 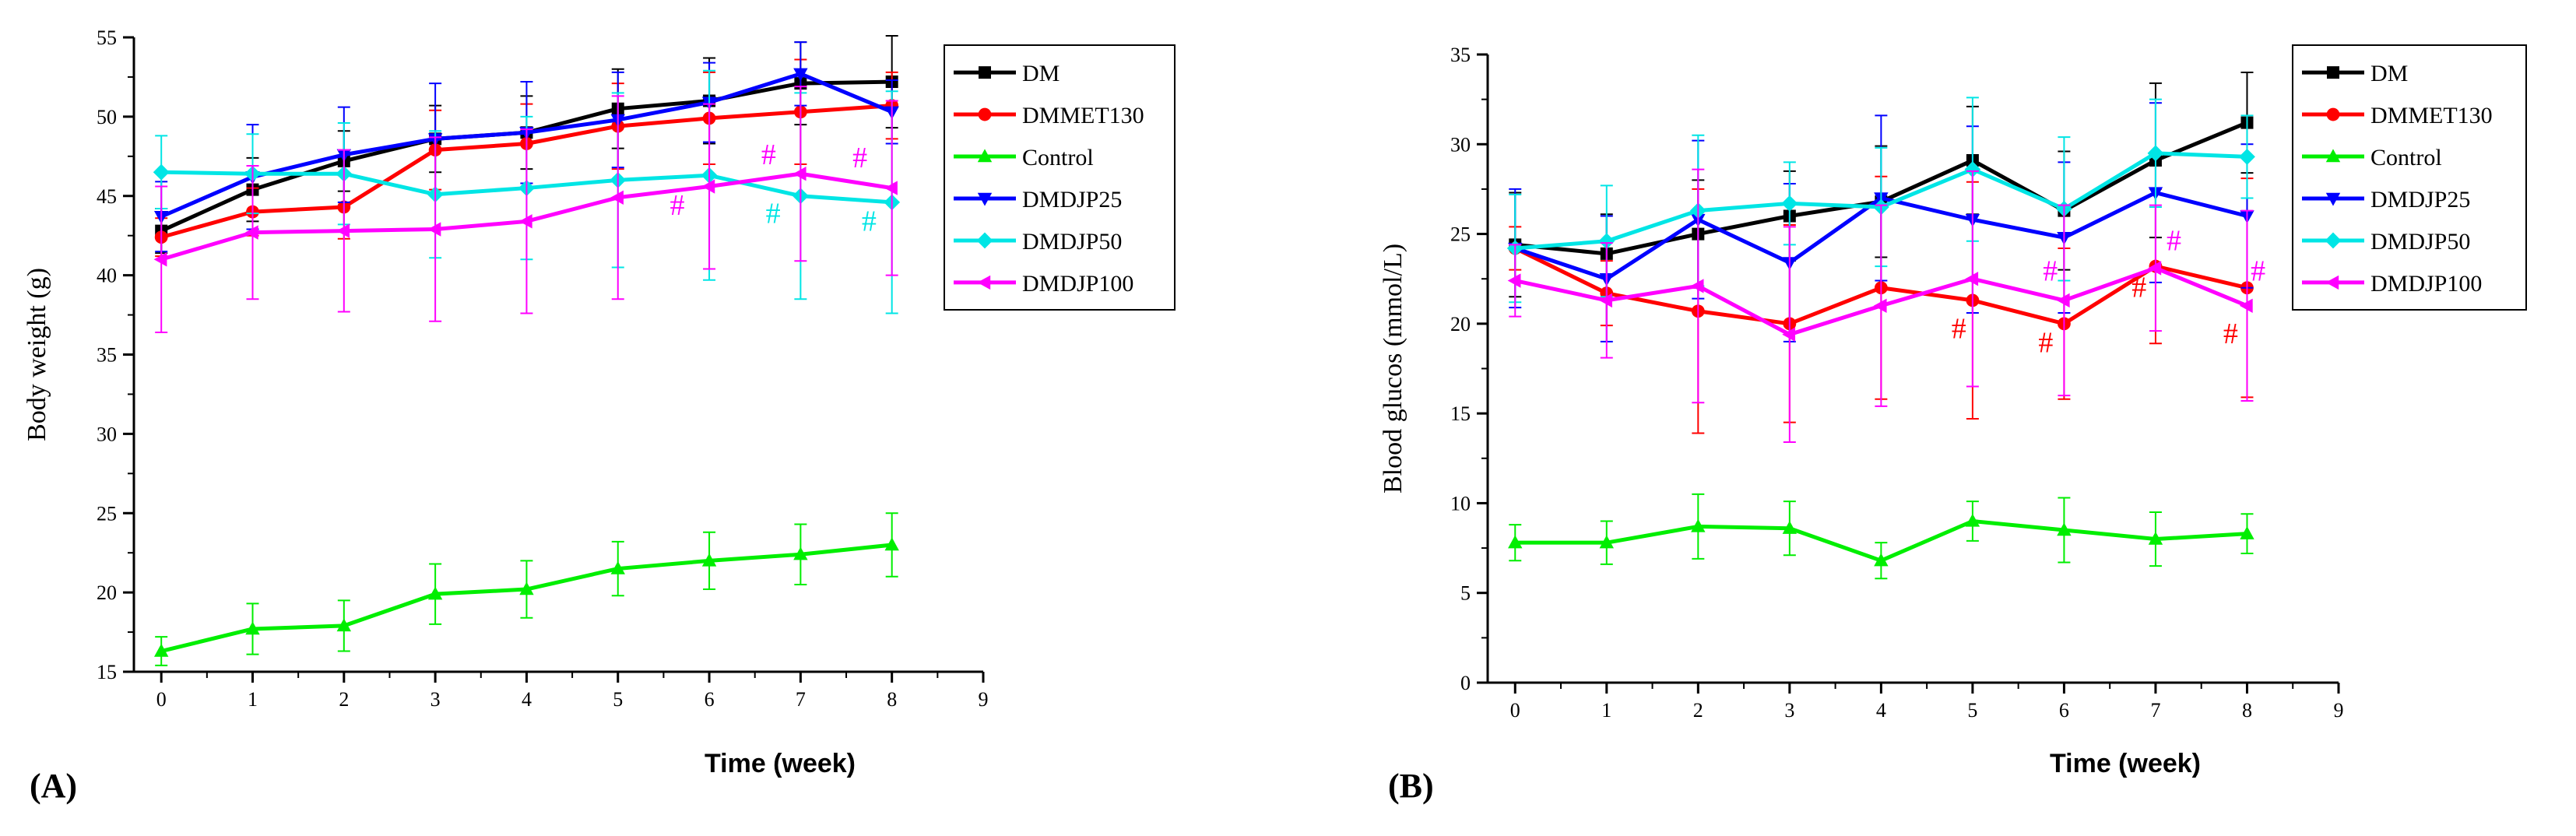 I want to click on legend: DM DMMET130 Control DMDJP25 DMDJP50 DMDJP100, so click(x=2409, y=177).